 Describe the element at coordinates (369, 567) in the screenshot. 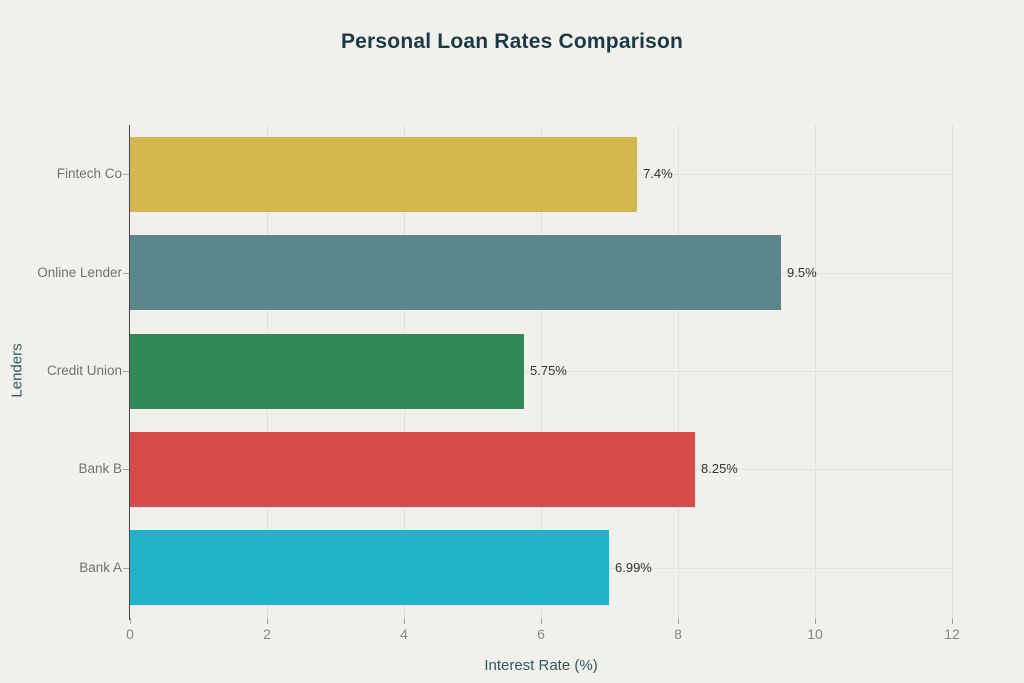

I see `bar-bank-a` at that location.